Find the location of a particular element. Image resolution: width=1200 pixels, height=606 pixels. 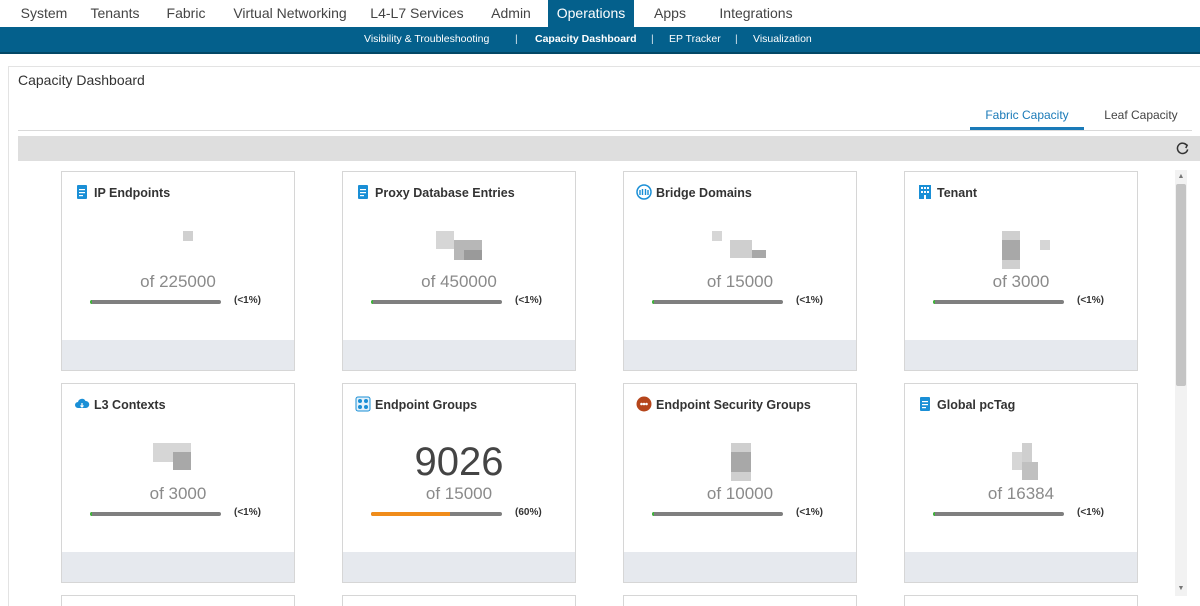

tab-tenants: Tenants is located at coordinates (115, 13).